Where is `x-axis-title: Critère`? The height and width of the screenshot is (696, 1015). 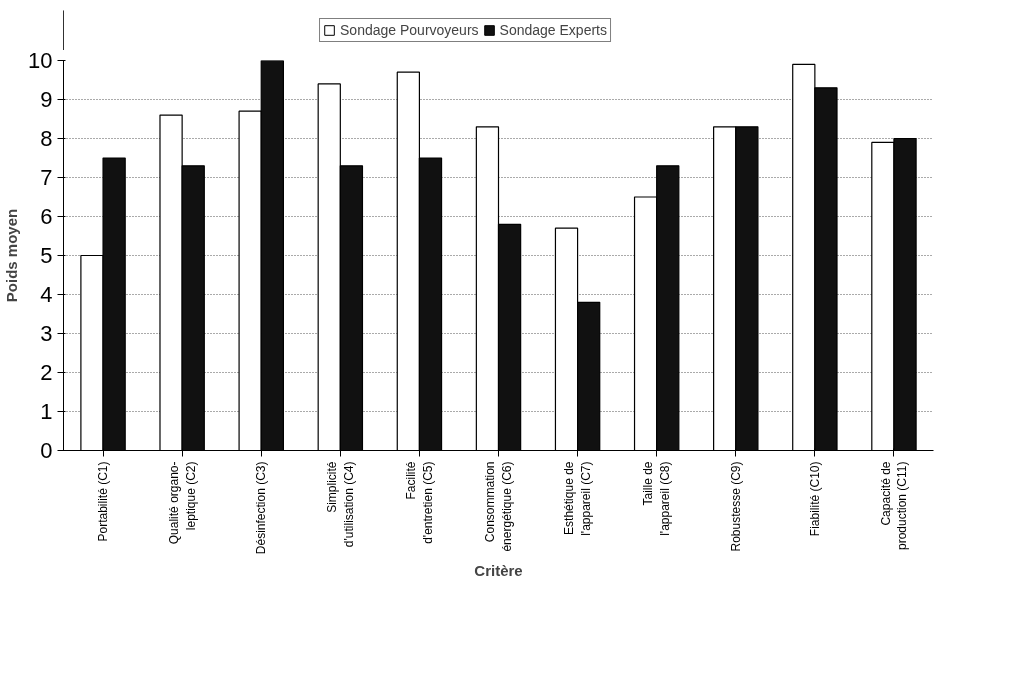 x-axis-title: Critère is located at coordinates (498, 571).